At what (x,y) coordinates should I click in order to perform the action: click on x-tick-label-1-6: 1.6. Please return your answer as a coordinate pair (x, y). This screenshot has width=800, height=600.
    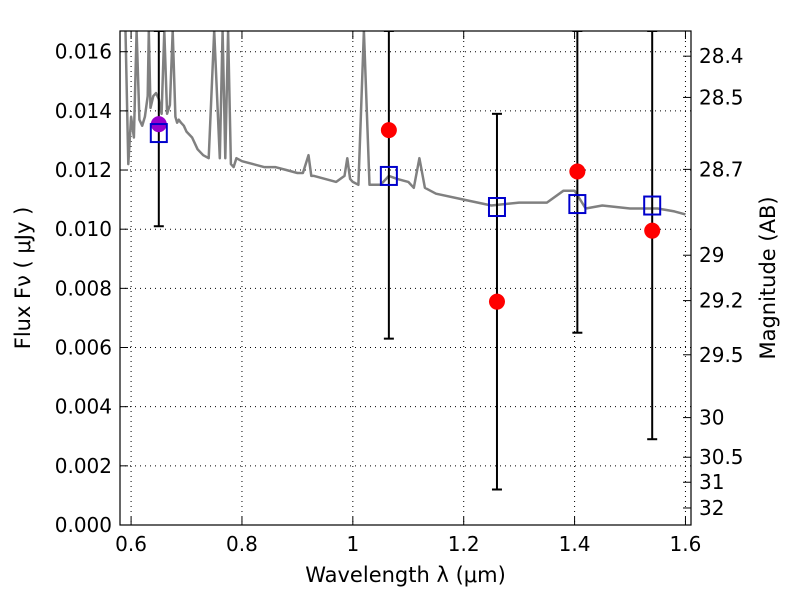
    Looking at the image, I should click on (686, 544).